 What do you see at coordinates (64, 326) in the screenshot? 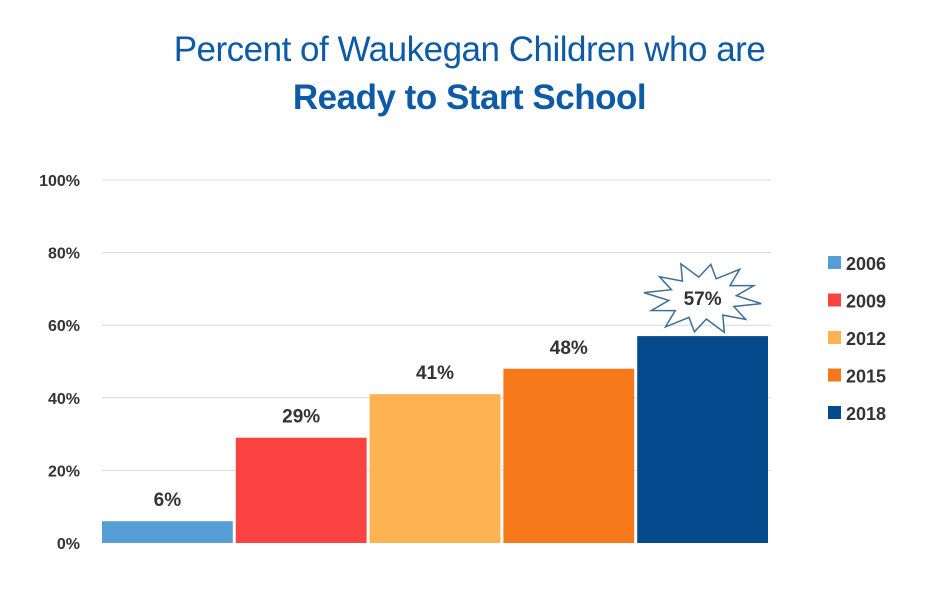
I see `y-tick-label: 60%` at bounding box center [64, 326].